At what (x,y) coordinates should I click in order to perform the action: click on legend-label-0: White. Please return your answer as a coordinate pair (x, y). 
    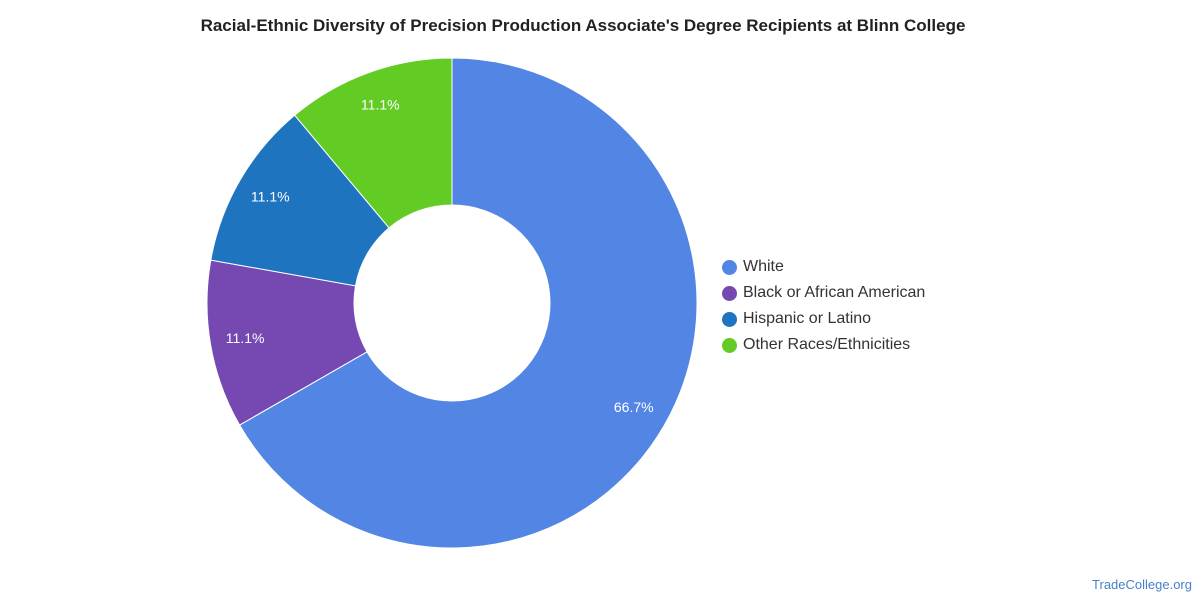
    Looking at the image, I should click on (763, 266).